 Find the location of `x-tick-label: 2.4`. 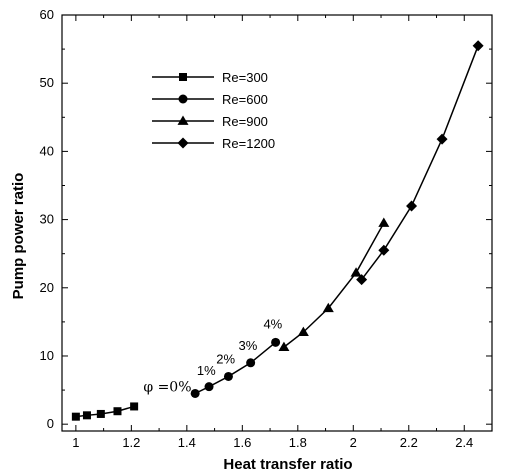

x-tick-label: 2.4 is located at coordinates (464, 442).